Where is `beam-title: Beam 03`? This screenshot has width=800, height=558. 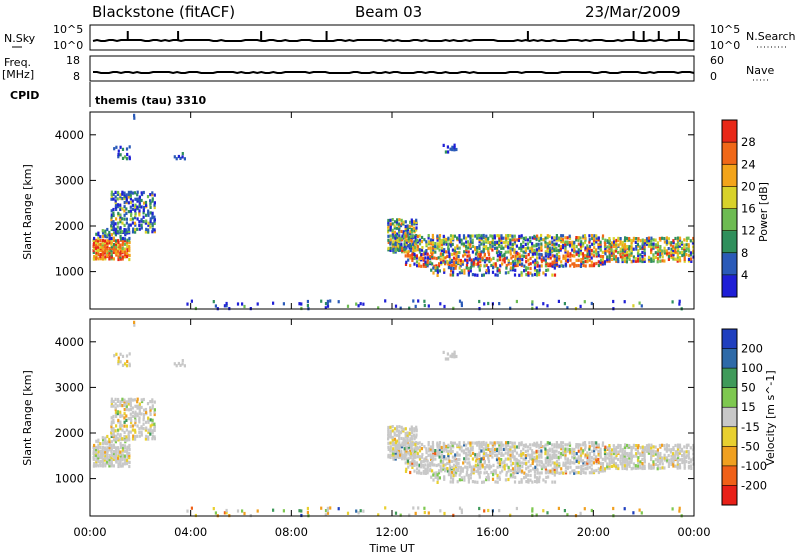 beam-title: Beam 03 is located at coordinates (388, 12).